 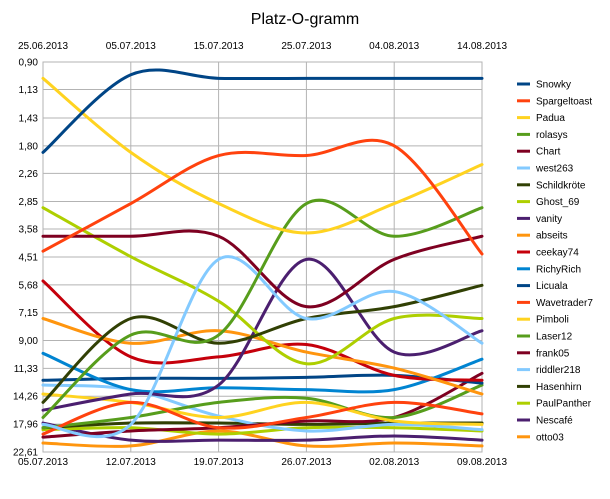 What do you see at coordinates (554, 421) in the screenshot?
I see `legend-label-nescaf-: Nescafé` at bounding box center [554, 421].